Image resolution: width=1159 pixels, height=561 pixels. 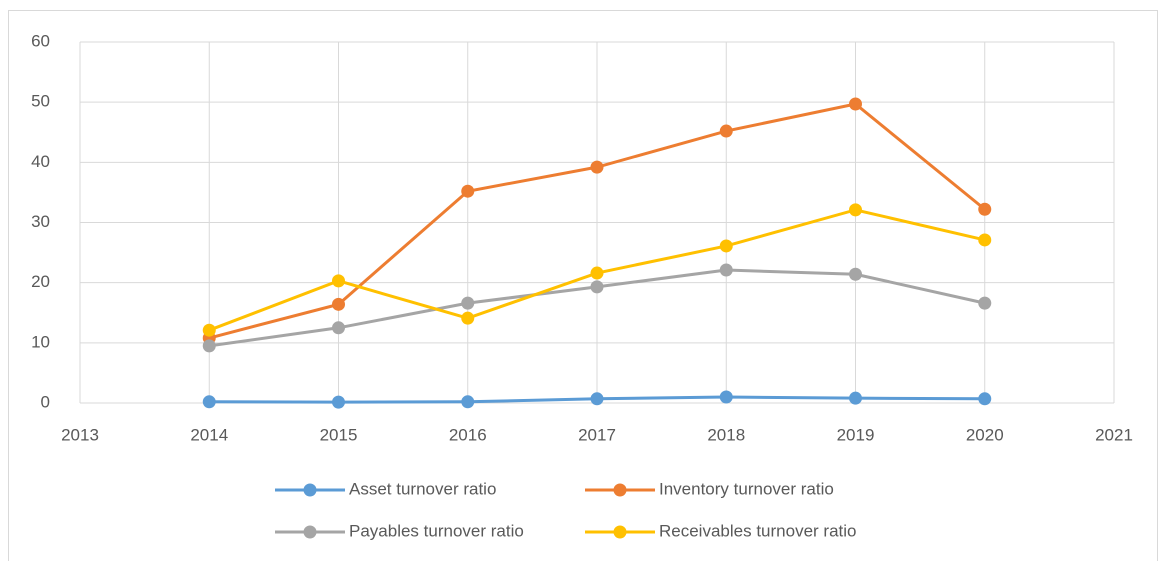 What do you see at coordinates (985, 434) in the screenshot?
I see `x-tick-label: 2020` at bounding box center [985, 434].